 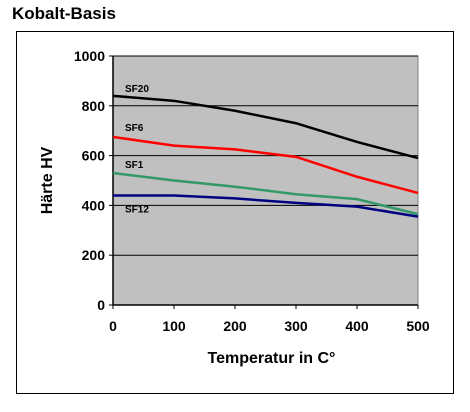 What do you see at coordinates (265, 165) in the screenshot?
I see `series-line-sf6` at bounding box center [265, 165].